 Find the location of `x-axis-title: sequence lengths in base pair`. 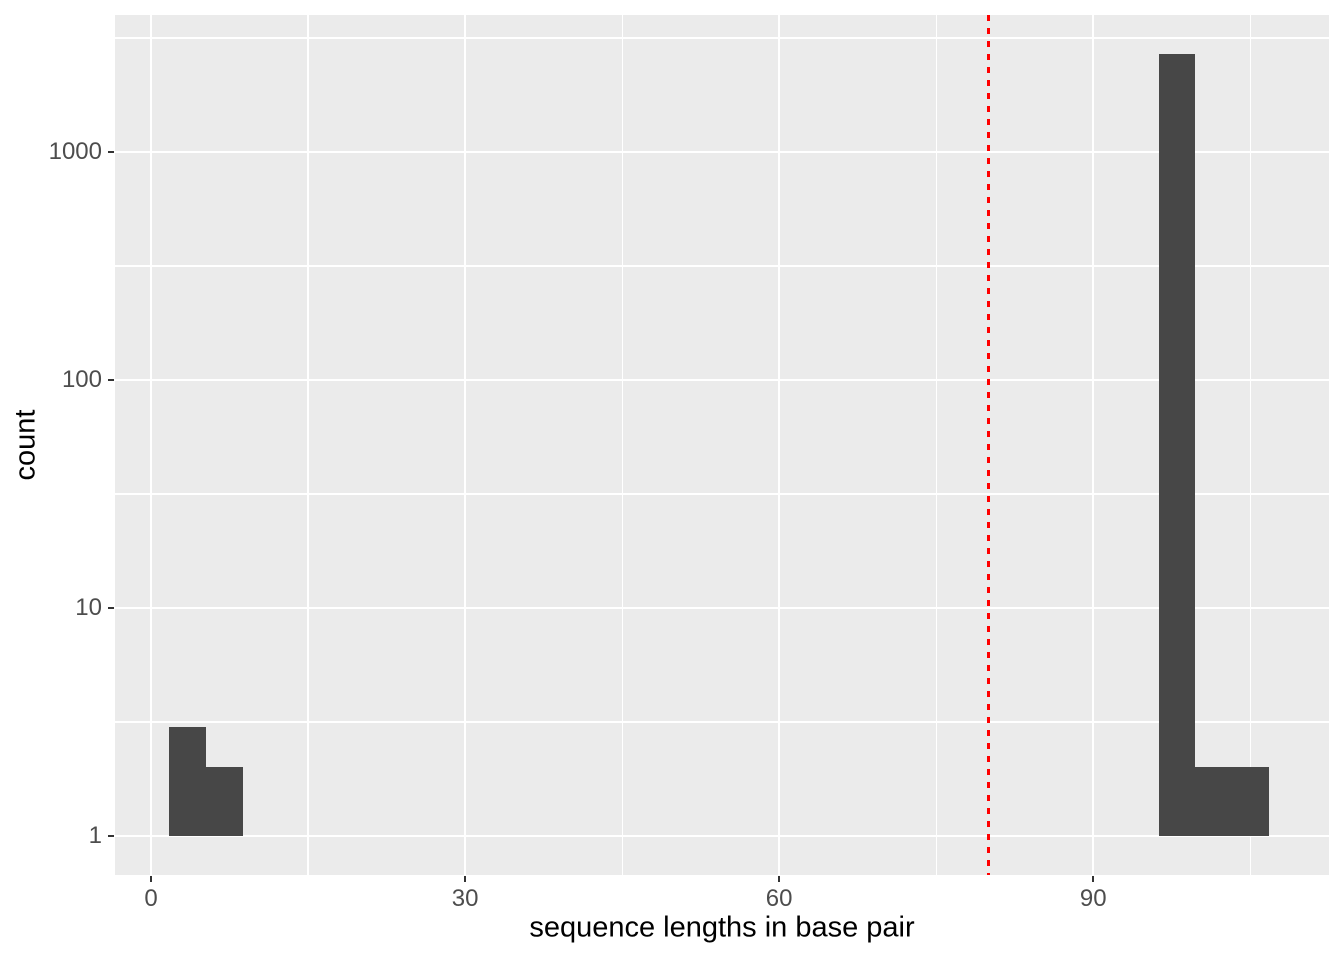

x-axis-title: sequence lengths in base pair is located at coordinates (722, 927).